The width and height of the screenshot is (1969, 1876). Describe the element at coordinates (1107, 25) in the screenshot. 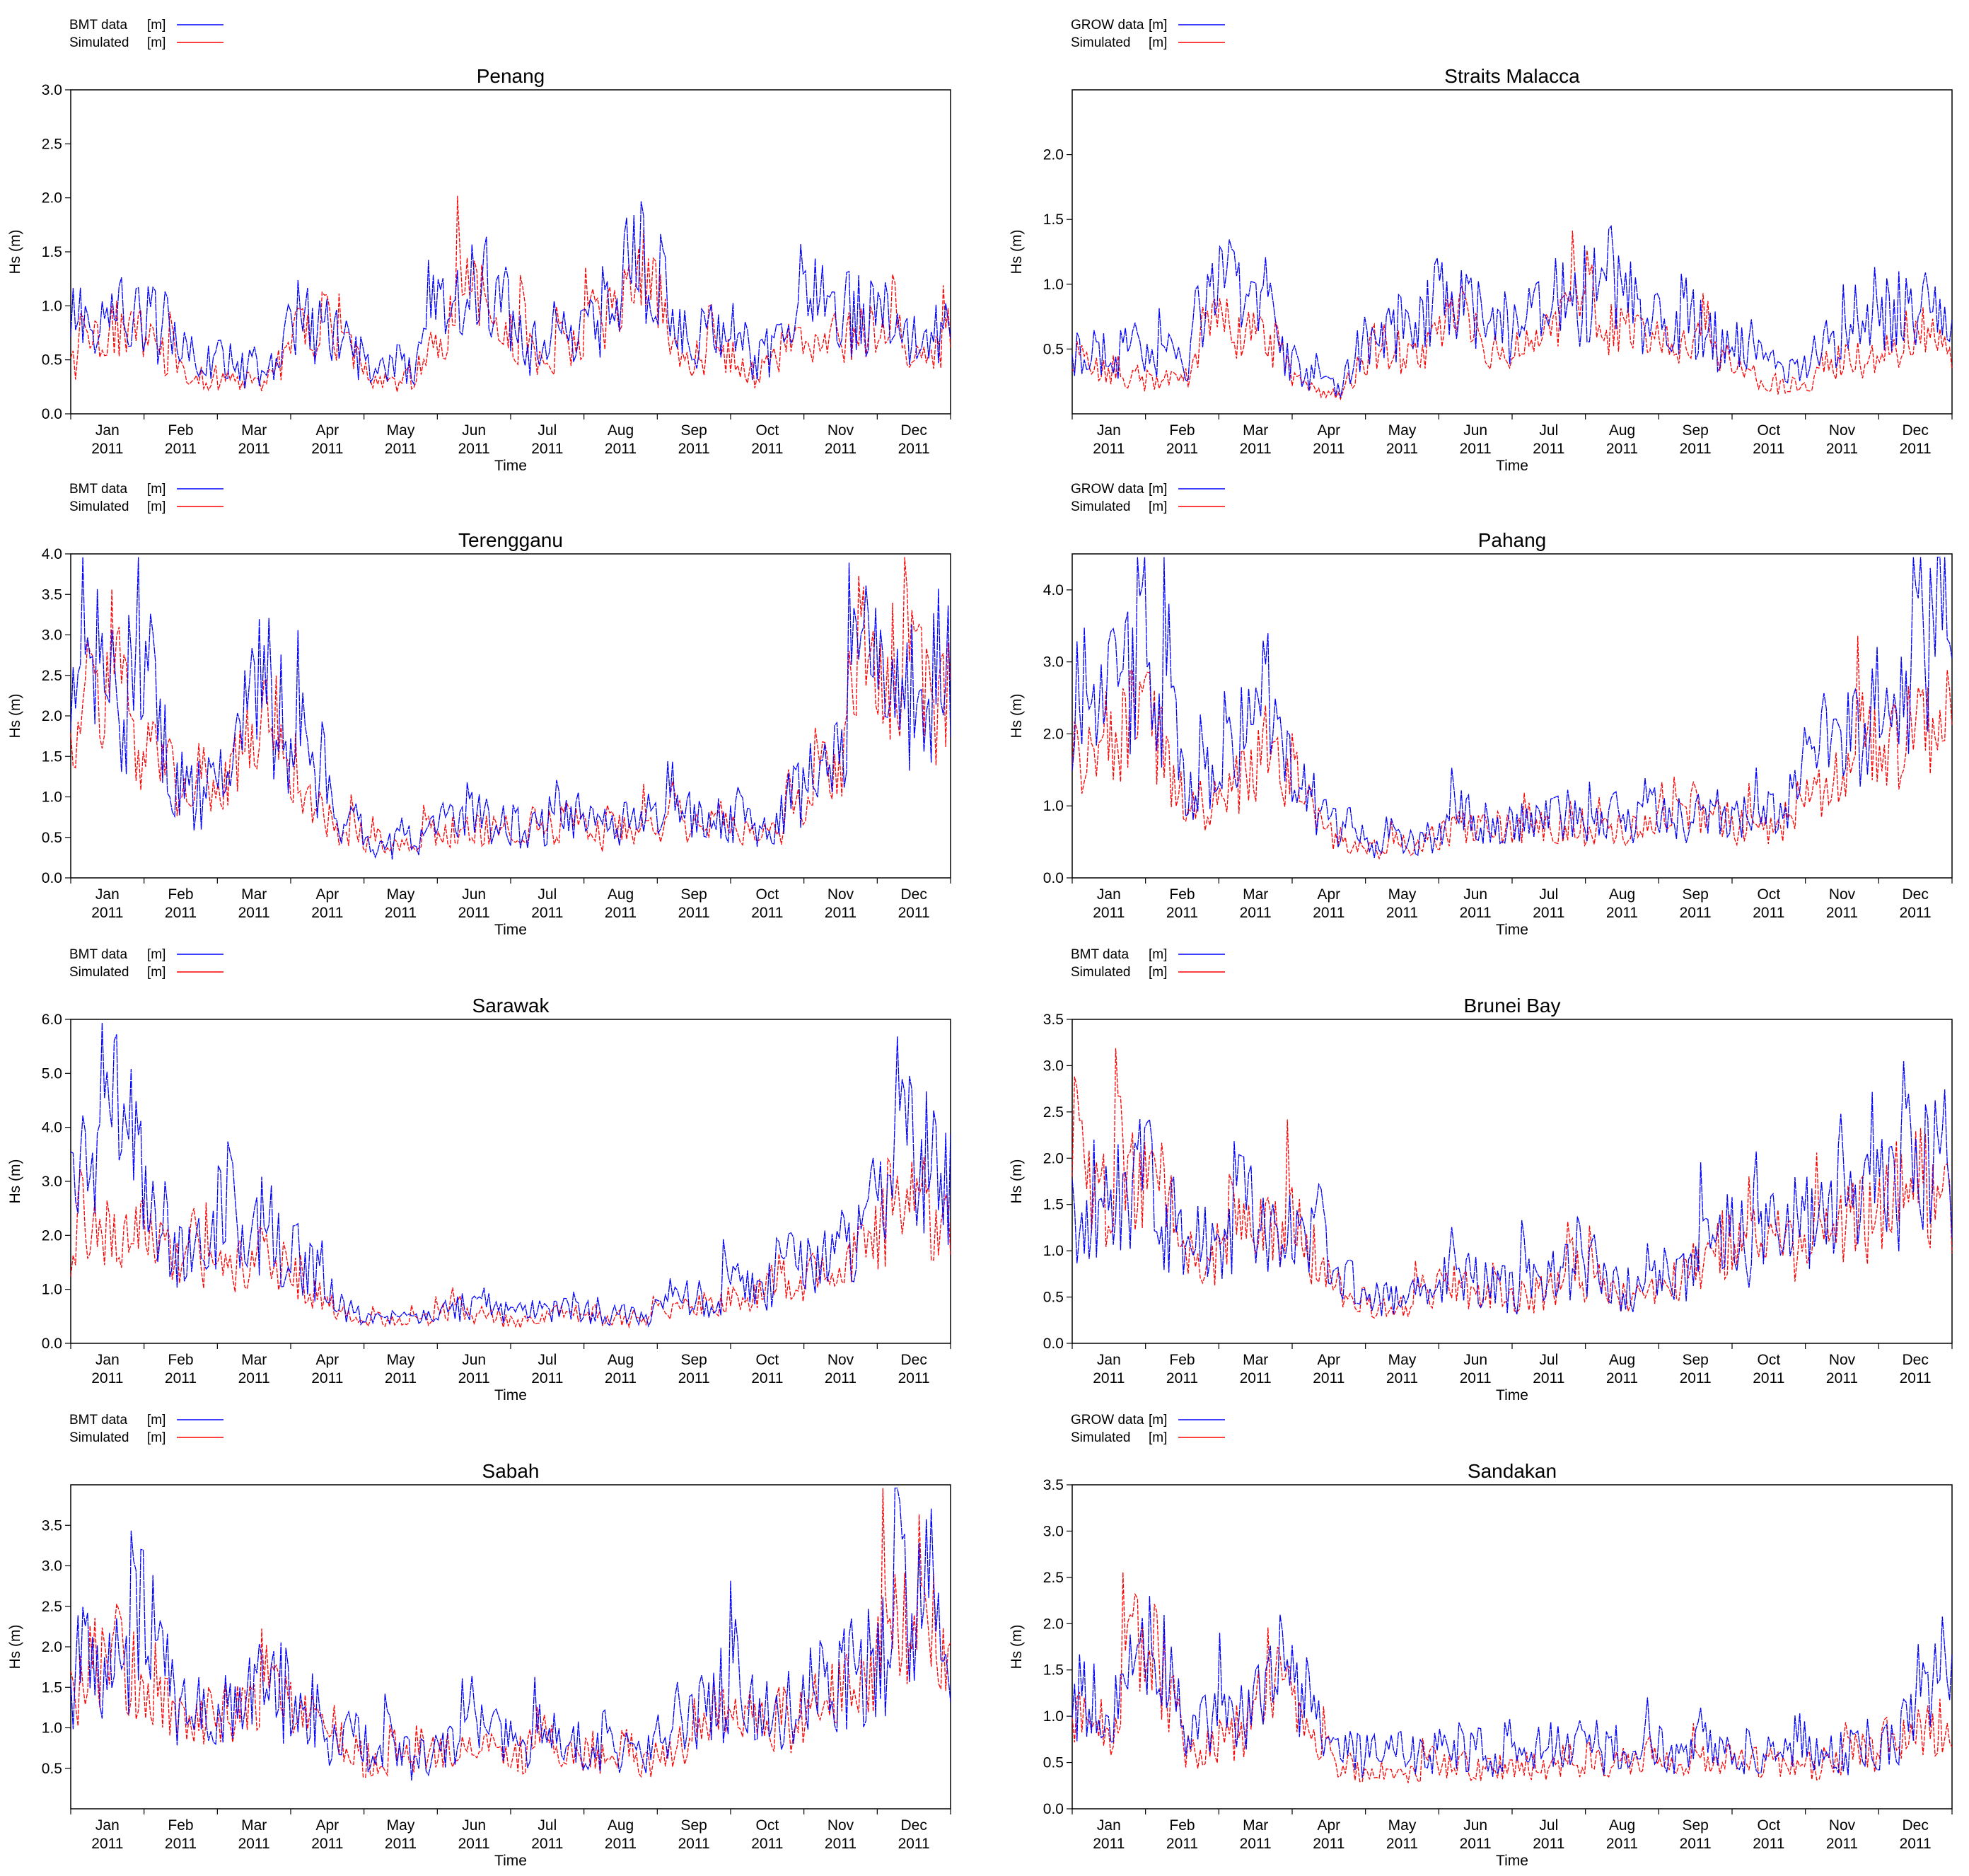

I see `legend-label: GROW data` at that location.